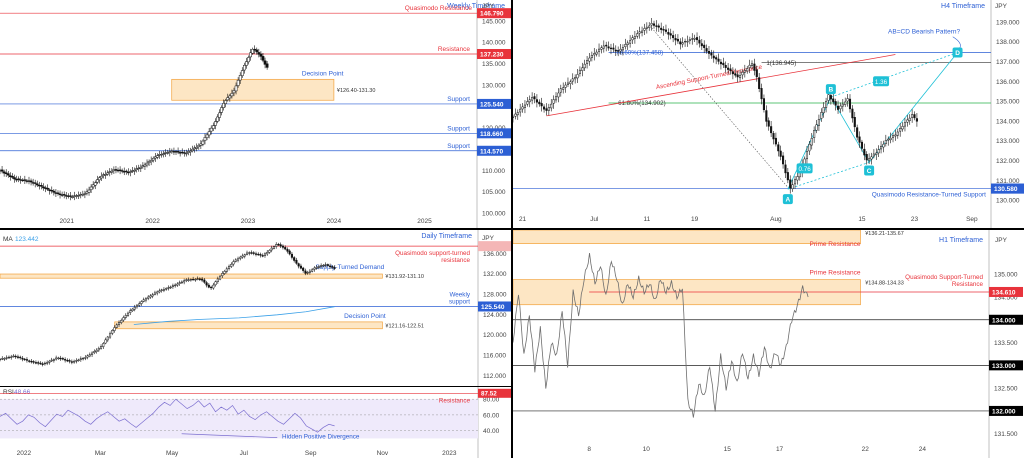  Describe the element at coordinates (894, 75) in the screenshot. I see `abcd-bd-ratio-line` at that location.